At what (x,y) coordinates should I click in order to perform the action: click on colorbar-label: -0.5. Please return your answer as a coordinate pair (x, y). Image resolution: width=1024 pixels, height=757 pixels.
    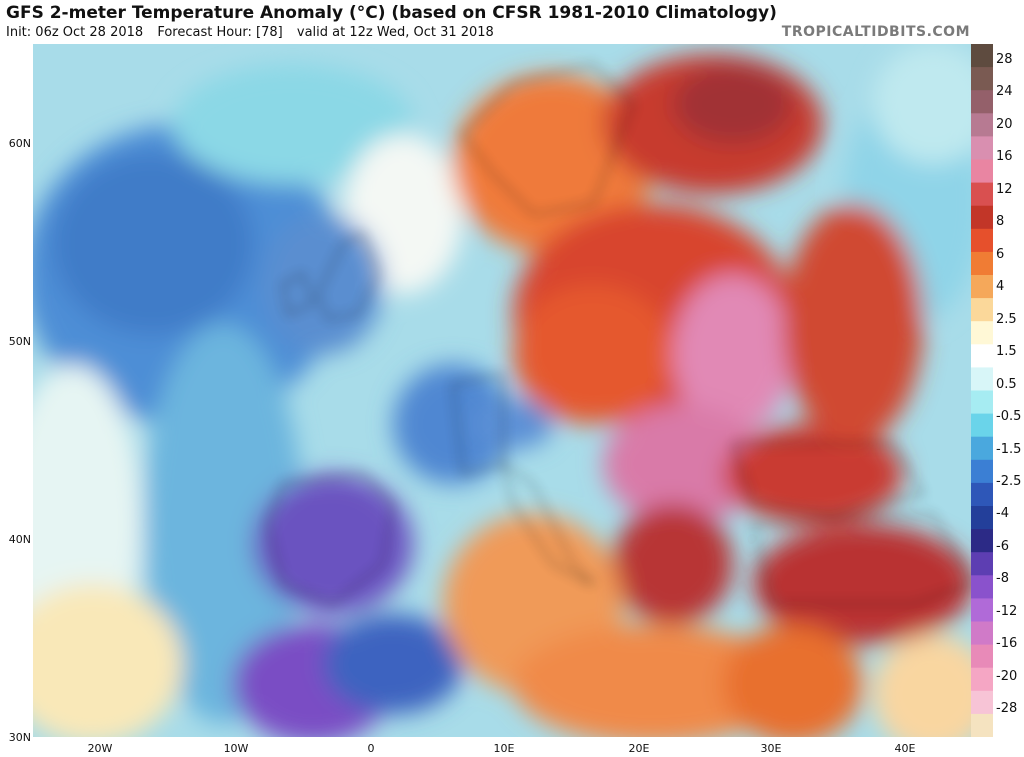
    Looking at the image, I should click on (1009, 417).